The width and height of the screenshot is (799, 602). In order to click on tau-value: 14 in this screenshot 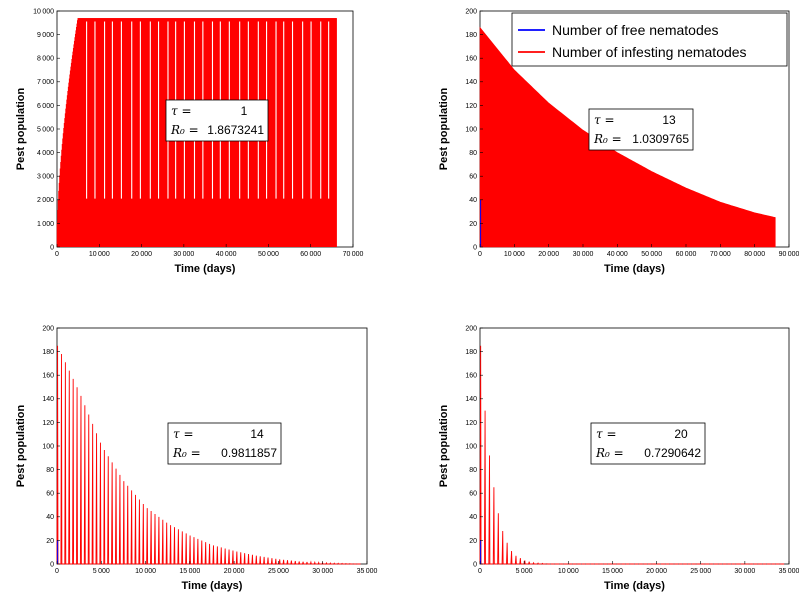, I will do `click(257, 434)`.